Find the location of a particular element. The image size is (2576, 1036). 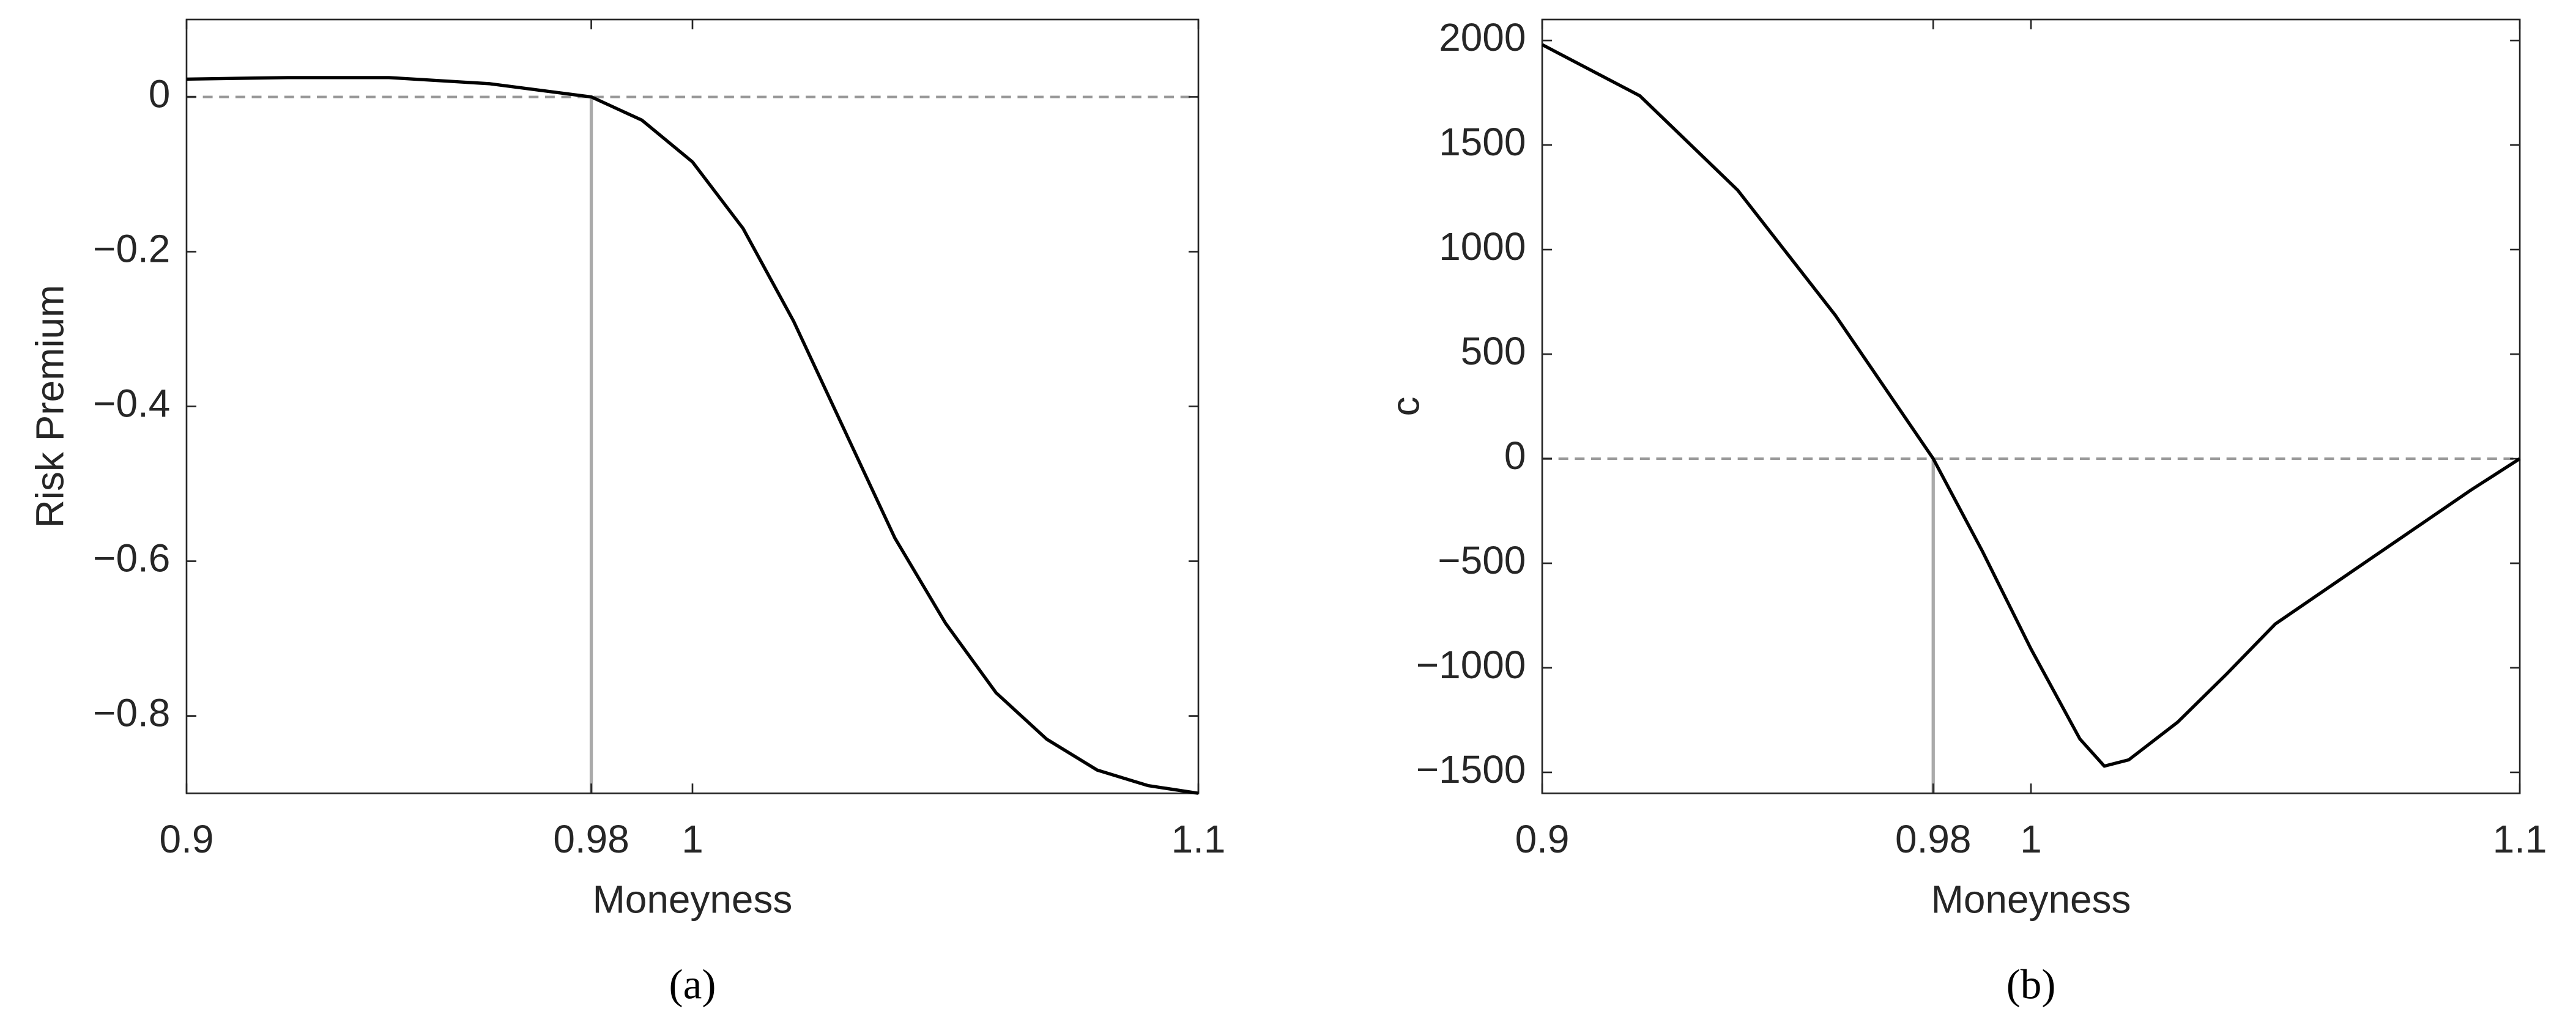

y-tick-label: 2000 is located at coordinates (1482, 37).